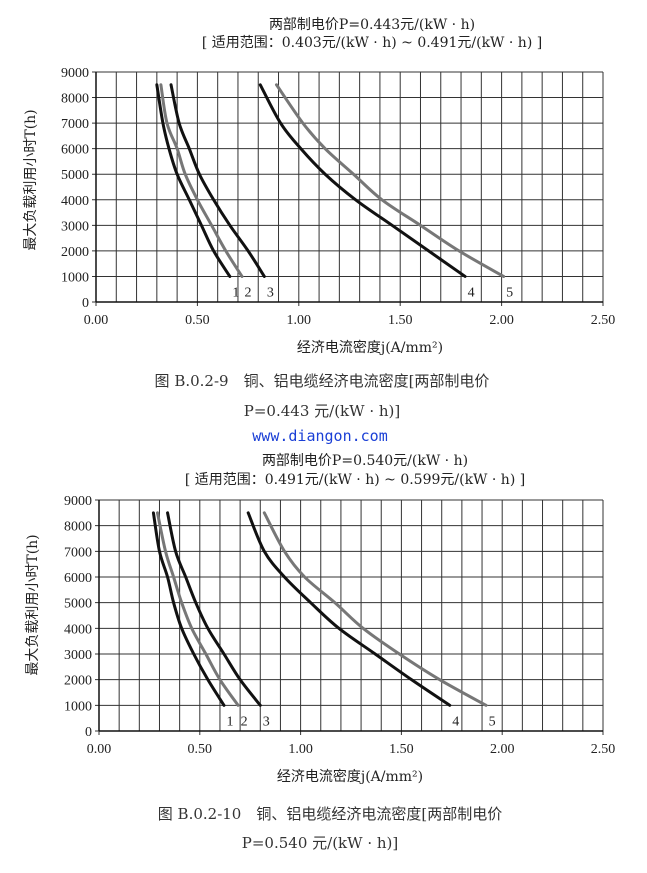 The width and height of the screenshot is (647, 873). What do you see at coordinates (322, 381) in the screenshot?
I see `chart1-caption-line1: 图 B.0.2-9 铜、铝电缆经济电流密度[两部制电价` at bounding box center [322, 381].